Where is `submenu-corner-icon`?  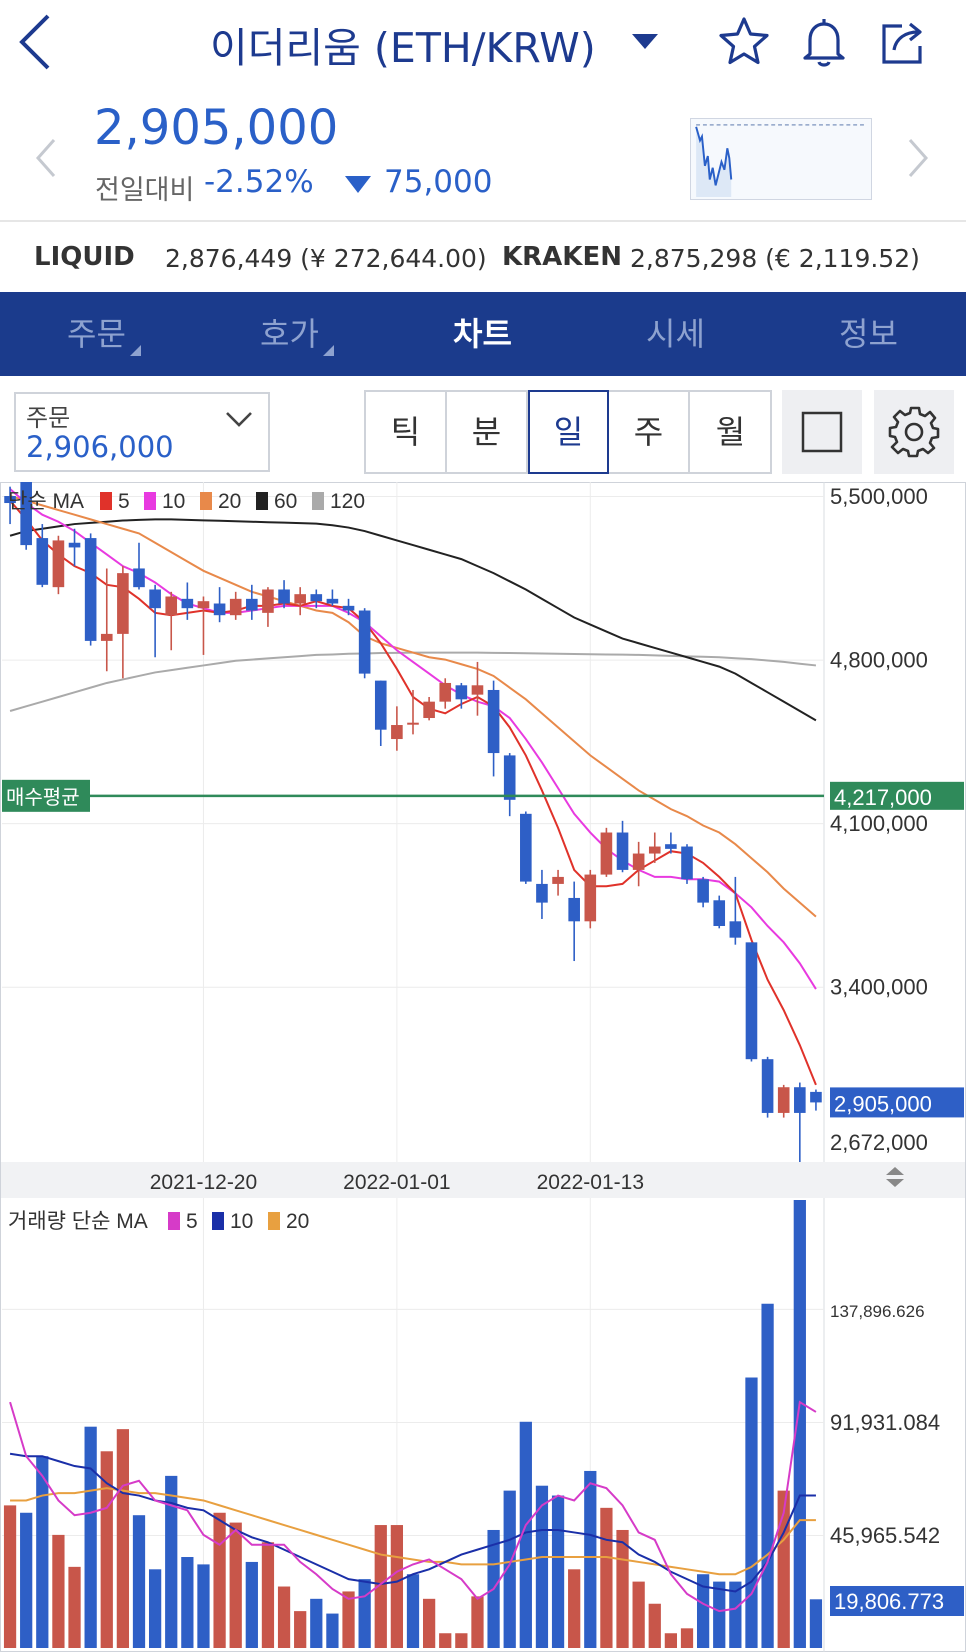
submenu-corner-icon is located at coordinates (135, 350).